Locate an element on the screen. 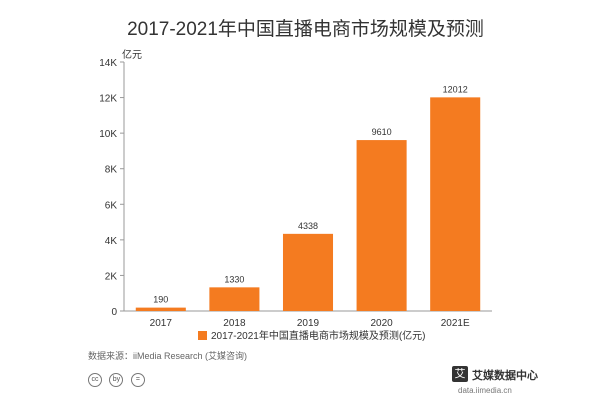  license-icons: cc by = is located at coordinates (118, 379).